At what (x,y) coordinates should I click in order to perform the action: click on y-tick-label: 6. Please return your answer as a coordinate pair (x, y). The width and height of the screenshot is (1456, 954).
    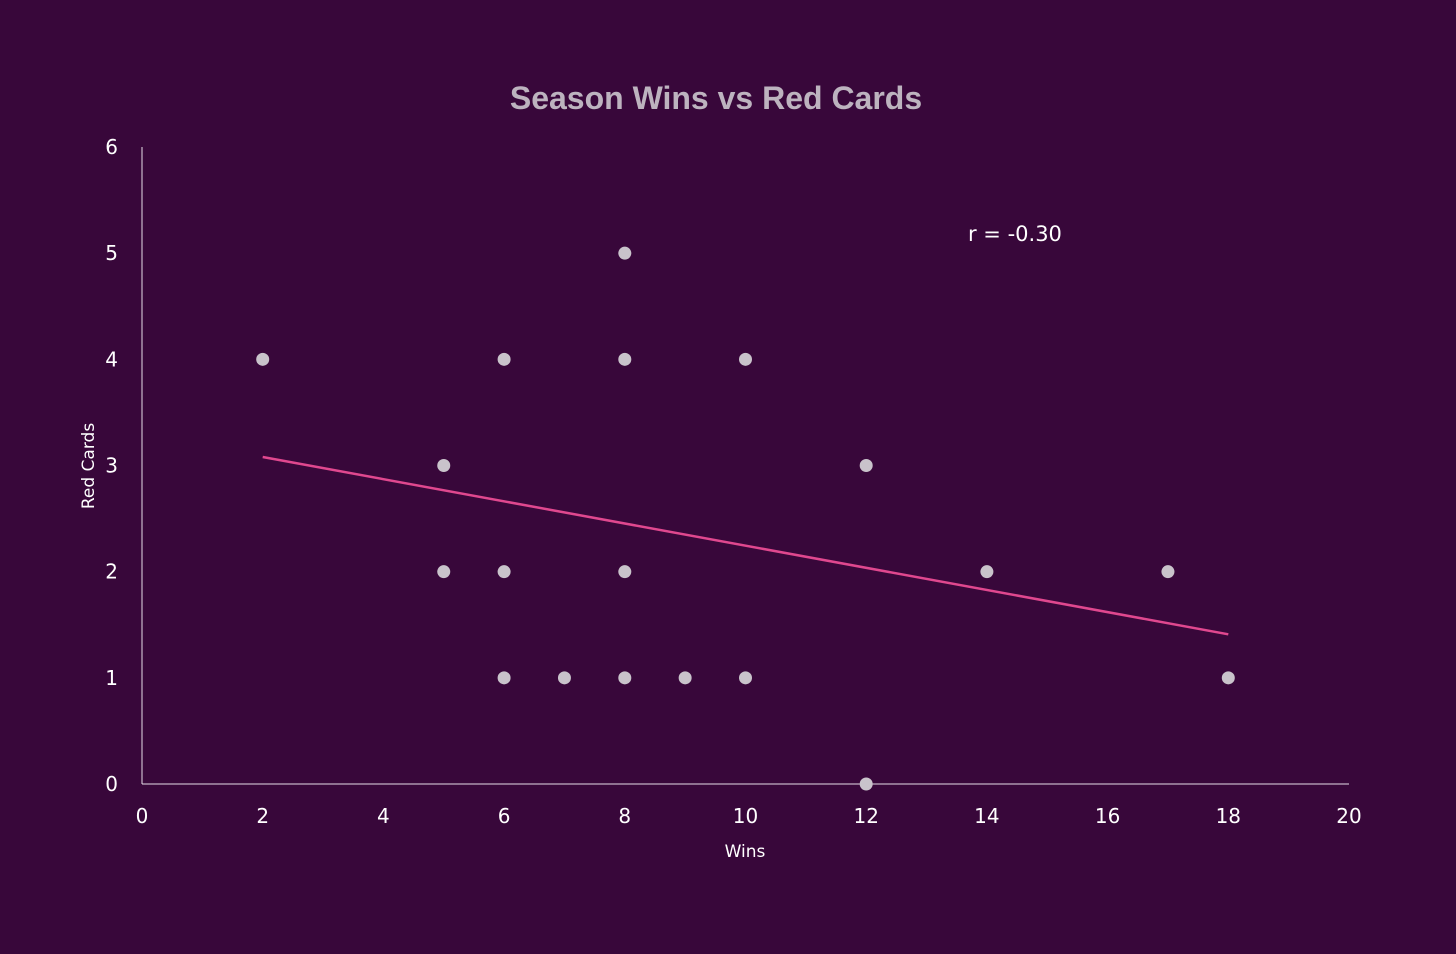
    Looking at the image, I should click on (111, 147).